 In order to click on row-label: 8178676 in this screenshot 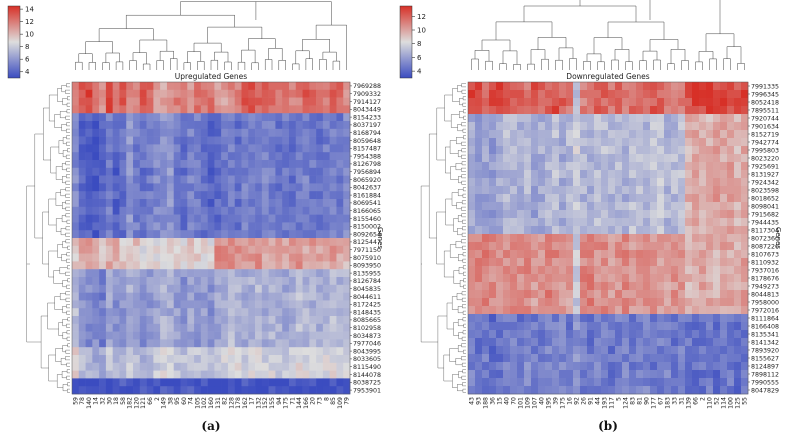, I will do `click(765, 278)`.